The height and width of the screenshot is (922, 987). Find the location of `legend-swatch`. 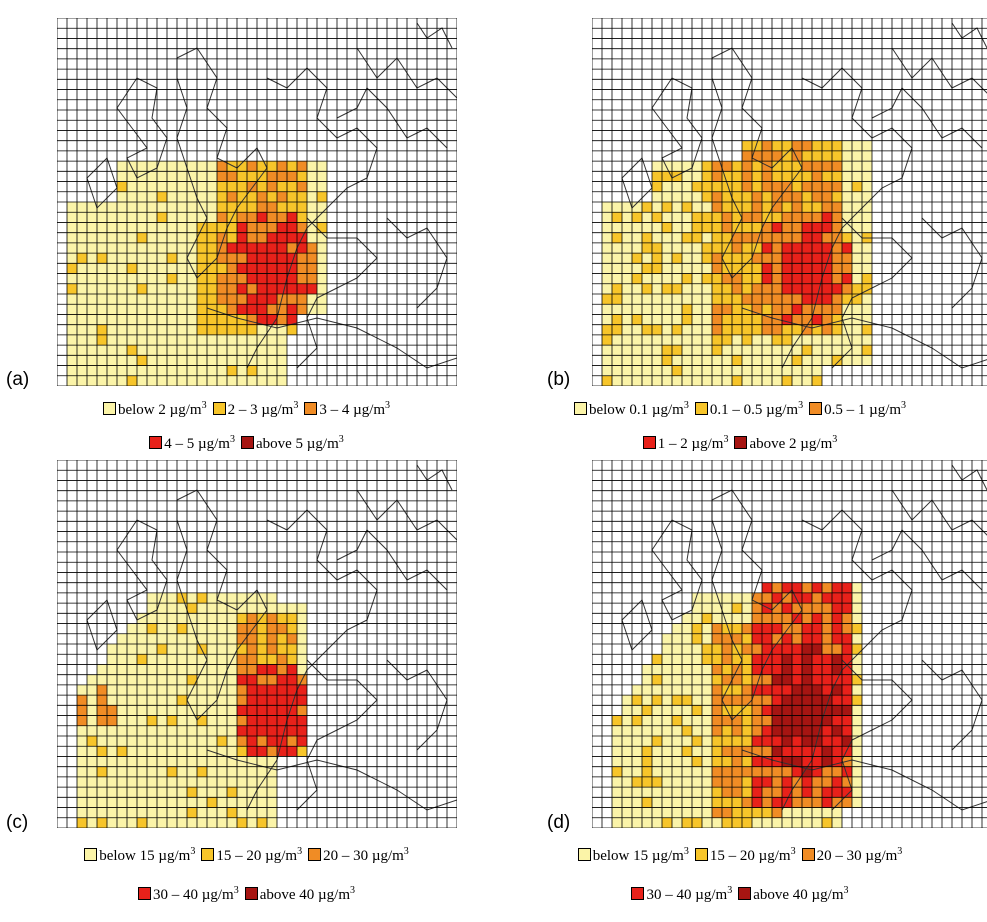

legend-swatch is located at coordinates (638, 893).